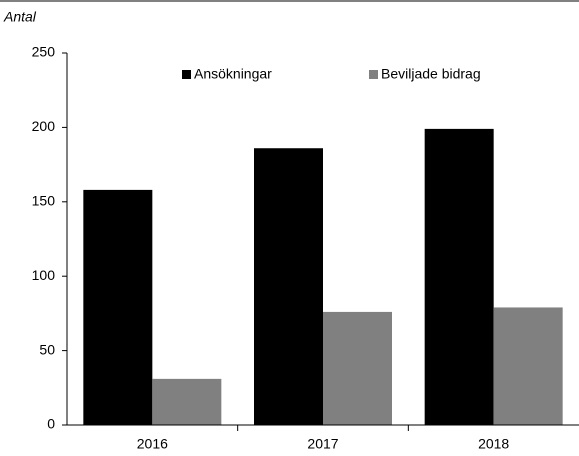 This screenshot has width=579, height=456. I want to click on y-tick-label: 100, so click(44, 275).